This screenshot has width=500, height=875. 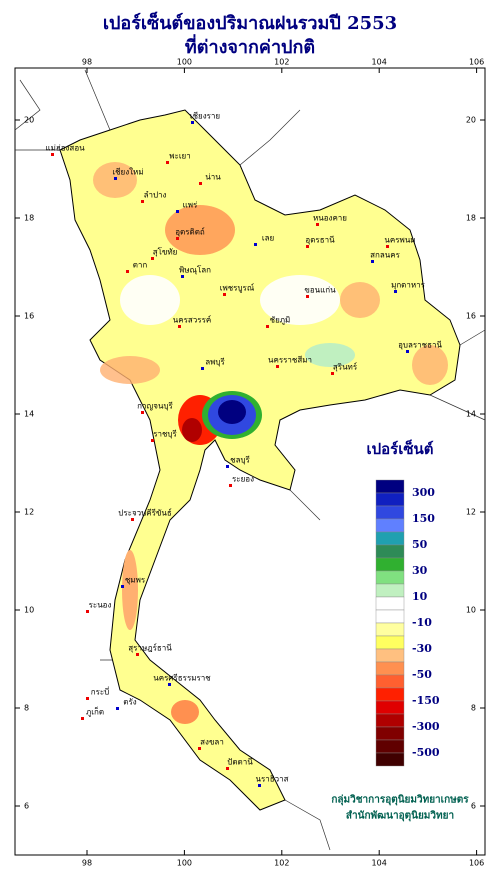 I want to click on province-label: ลพบุรี, so click(x=215, y=362).